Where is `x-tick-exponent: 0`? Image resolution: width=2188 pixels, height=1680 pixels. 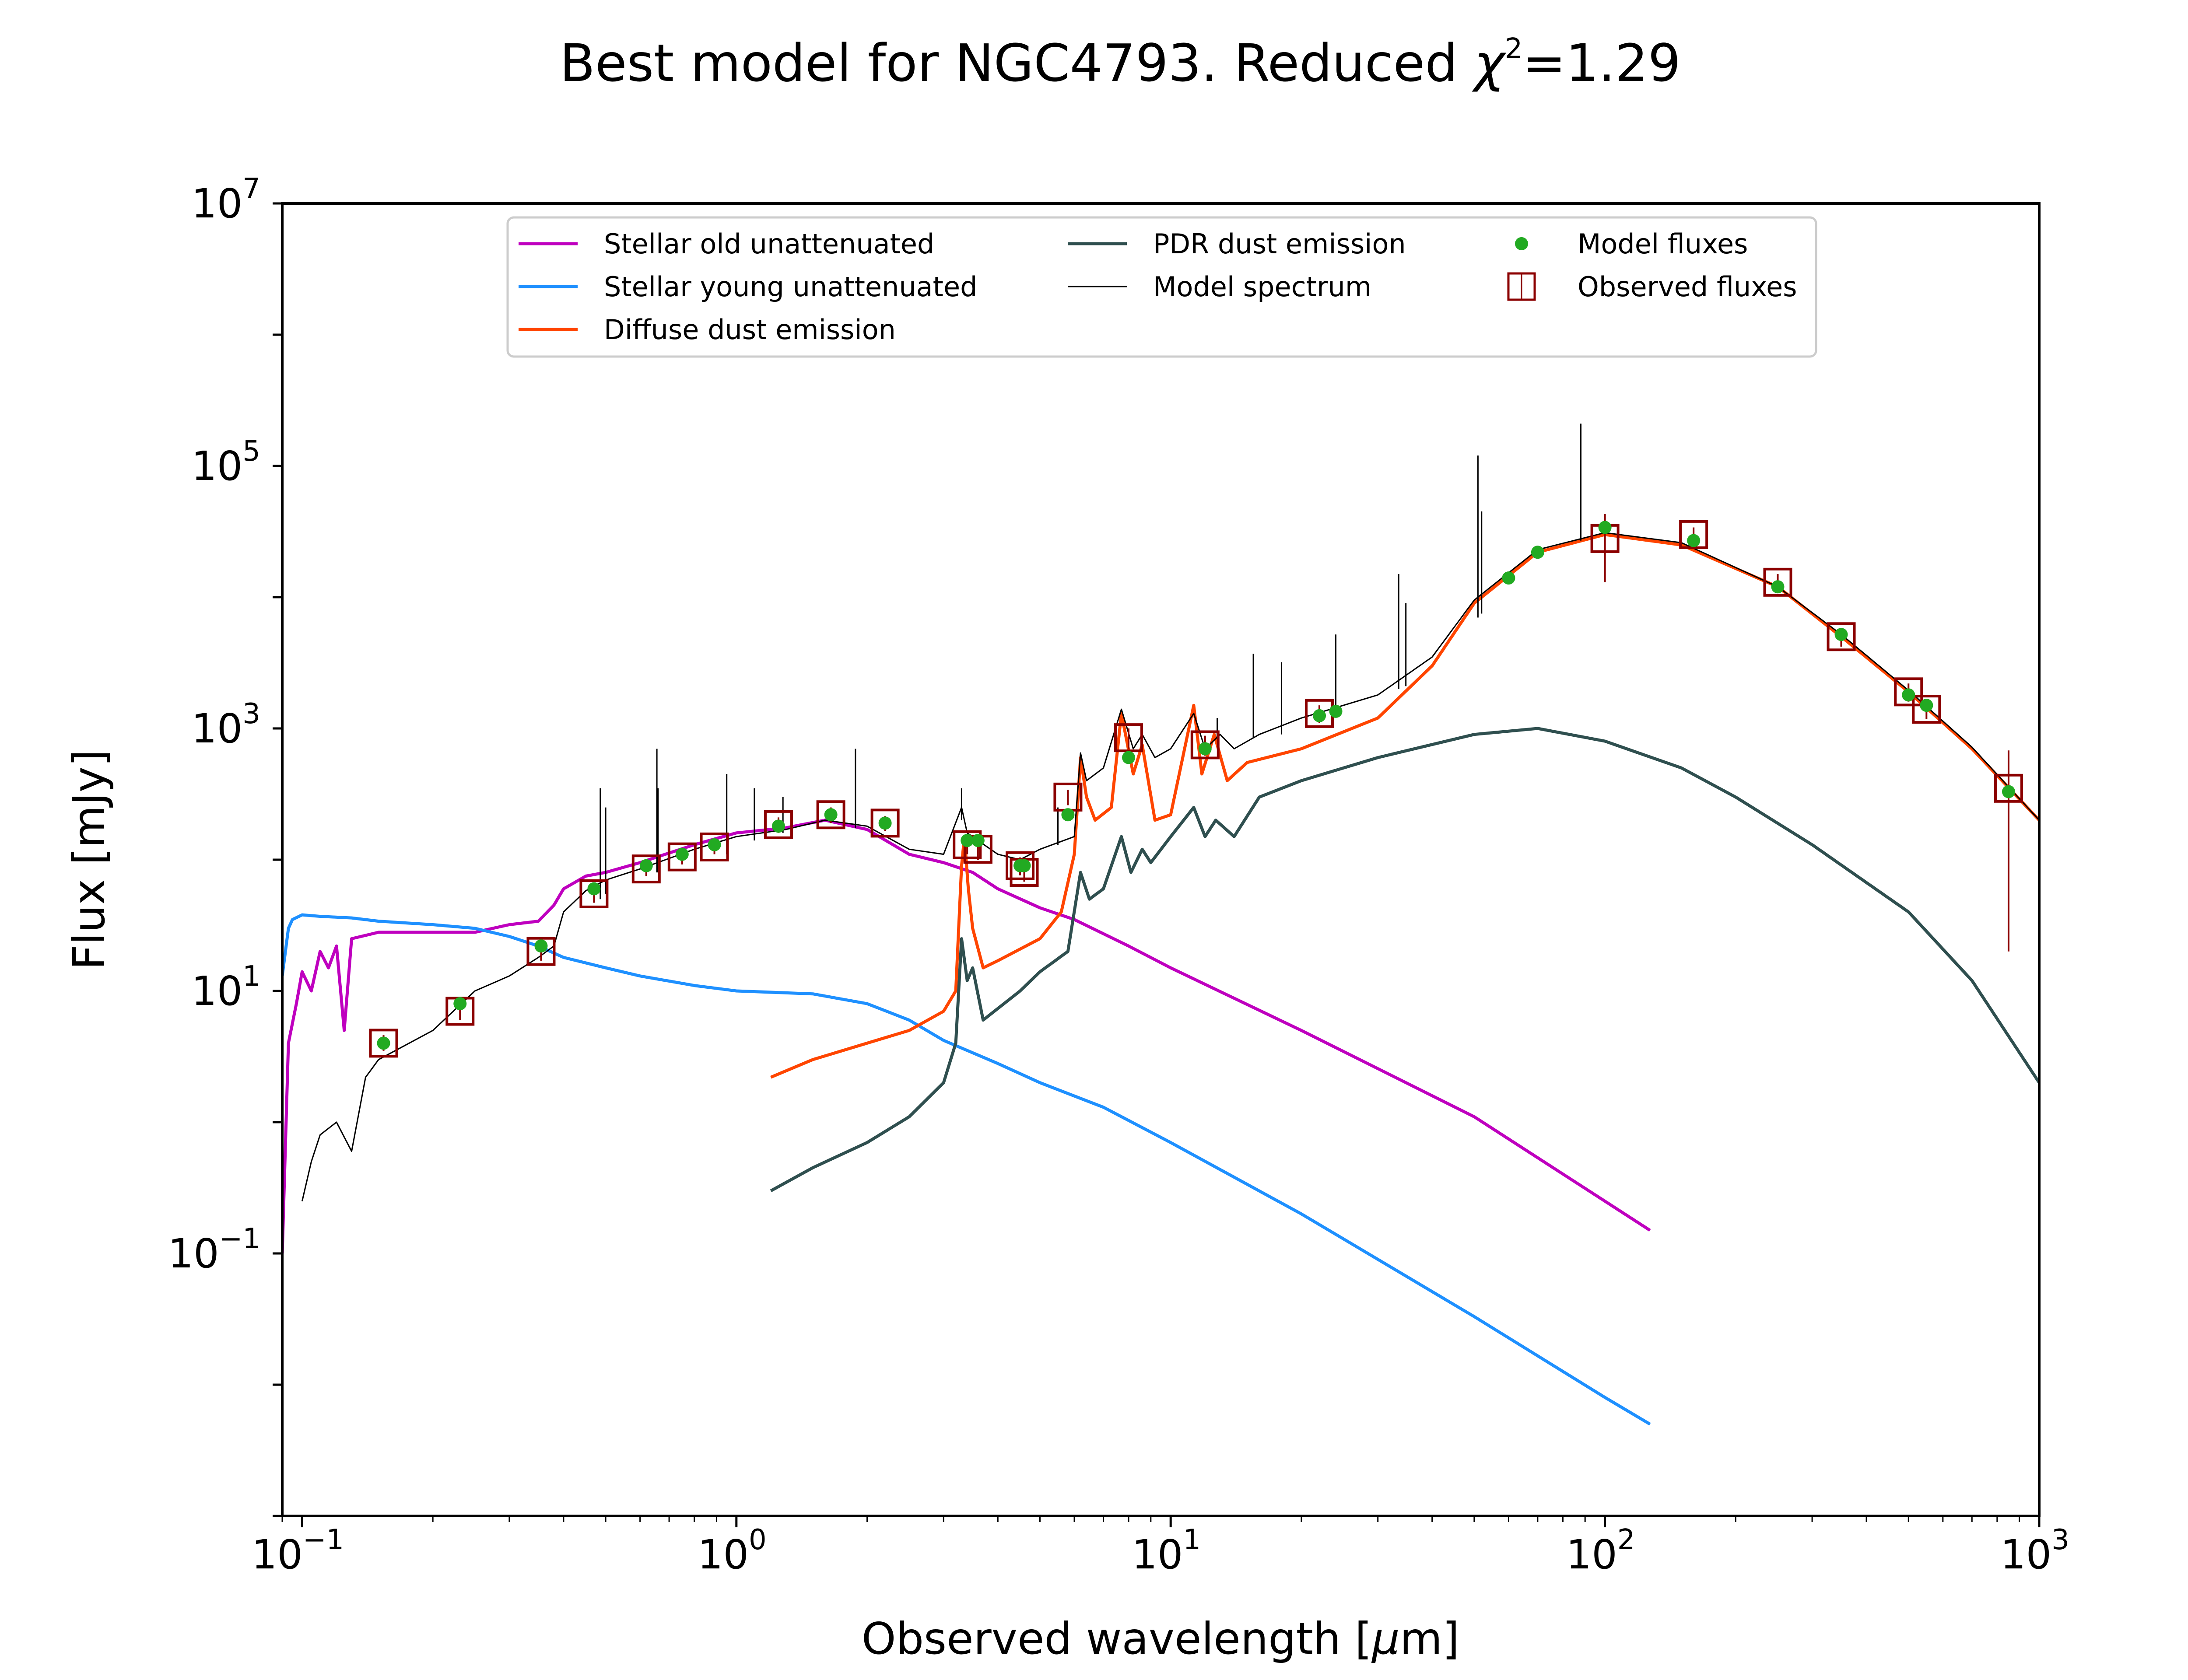 x-tick-exponent: 0 is located at coordinates (758, 1540).